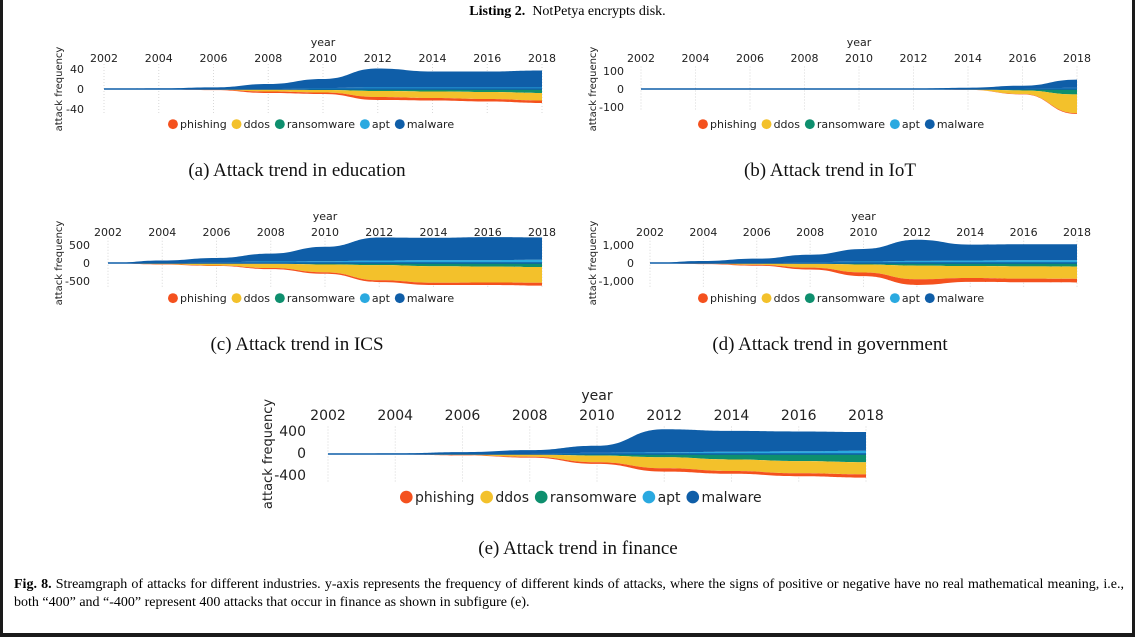  What do you see at coordinates (75, 109) in the screenshot?
I see `y-tick-label: -40` at bounding box center [75, 109].